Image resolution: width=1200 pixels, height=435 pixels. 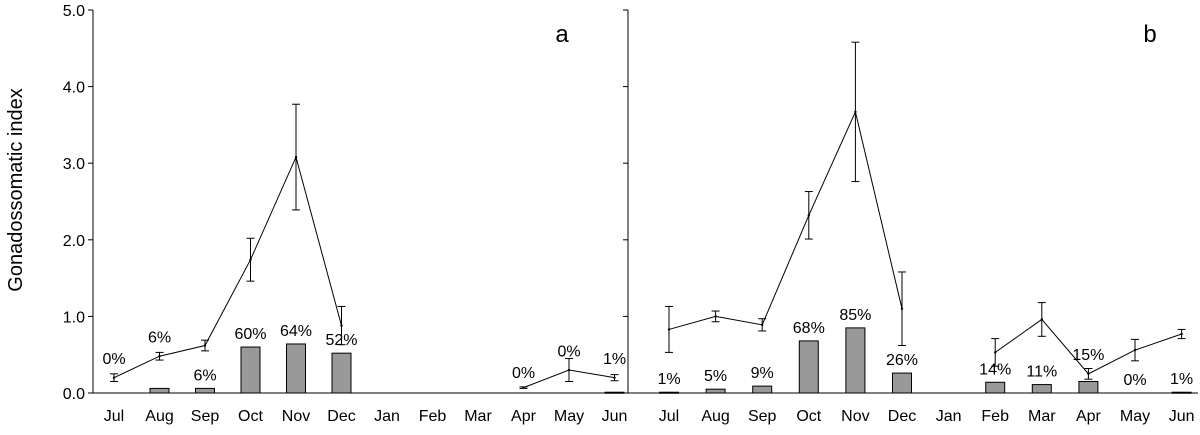 What do you see at coordinates (16, 189) in the screenshot?
I see `y-axis-label: Gonadossomatic index` at bounding box center [16, 189].